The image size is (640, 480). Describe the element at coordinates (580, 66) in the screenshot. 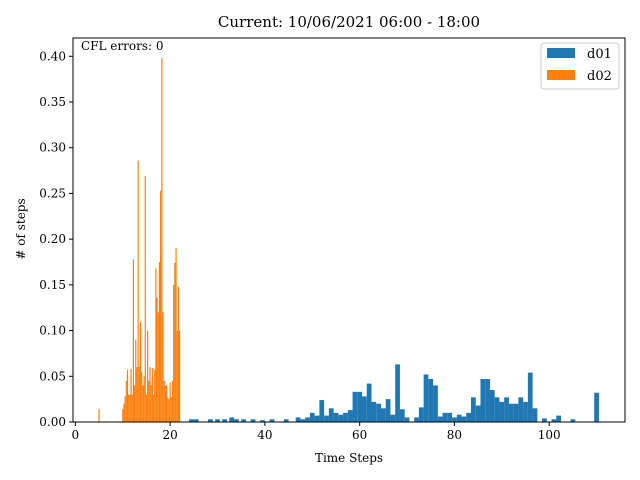

I see `legend: d01 d02` at that location.